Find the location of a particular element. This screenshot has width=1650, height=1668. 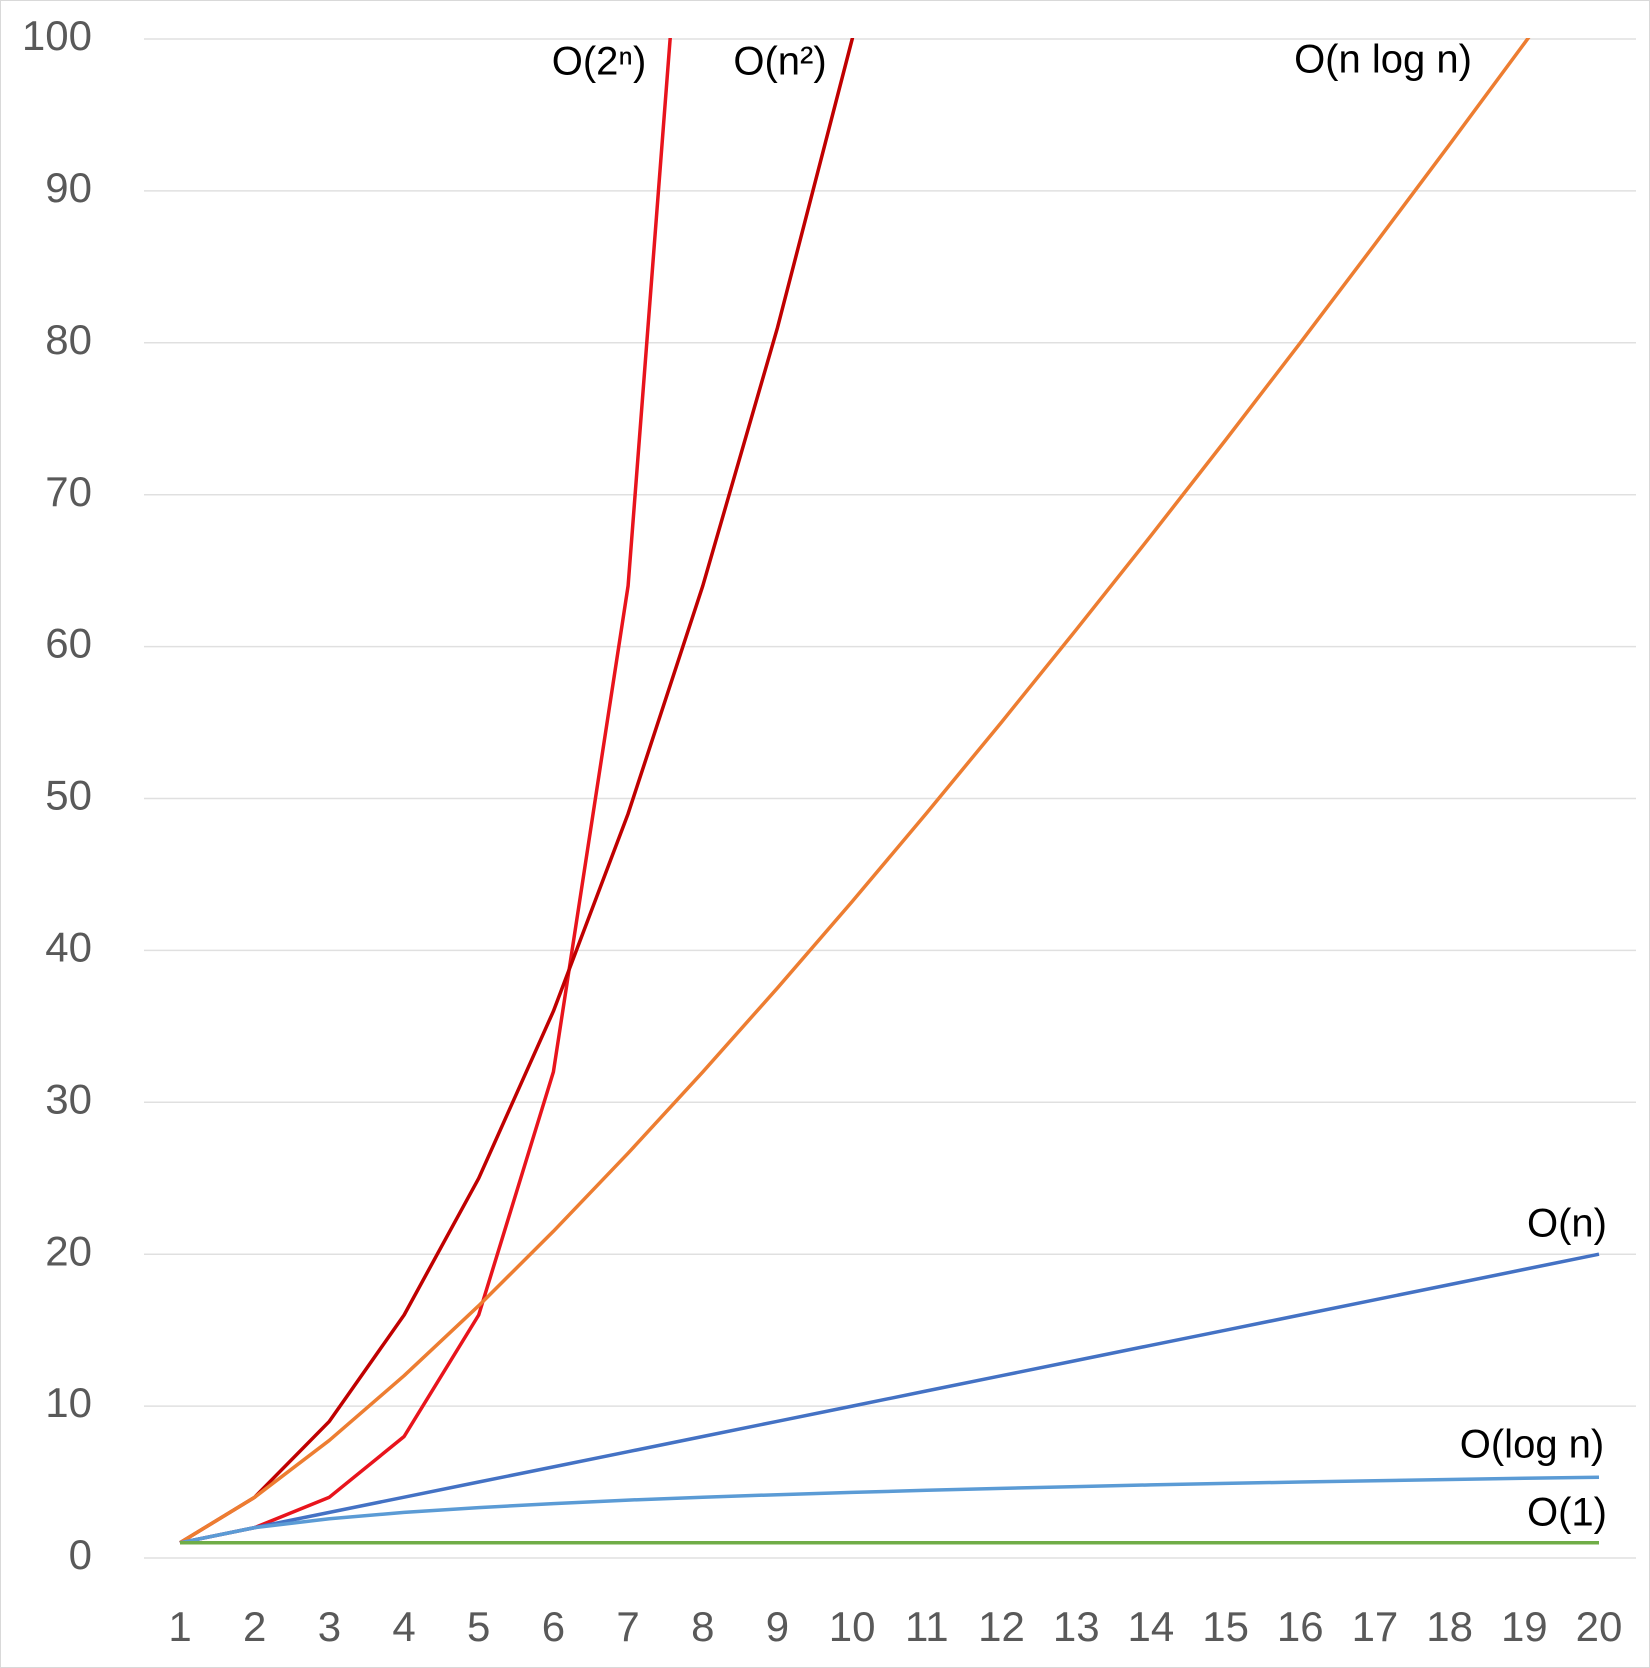

x-tick-label: 11 is located at coordinates (927, 1626).